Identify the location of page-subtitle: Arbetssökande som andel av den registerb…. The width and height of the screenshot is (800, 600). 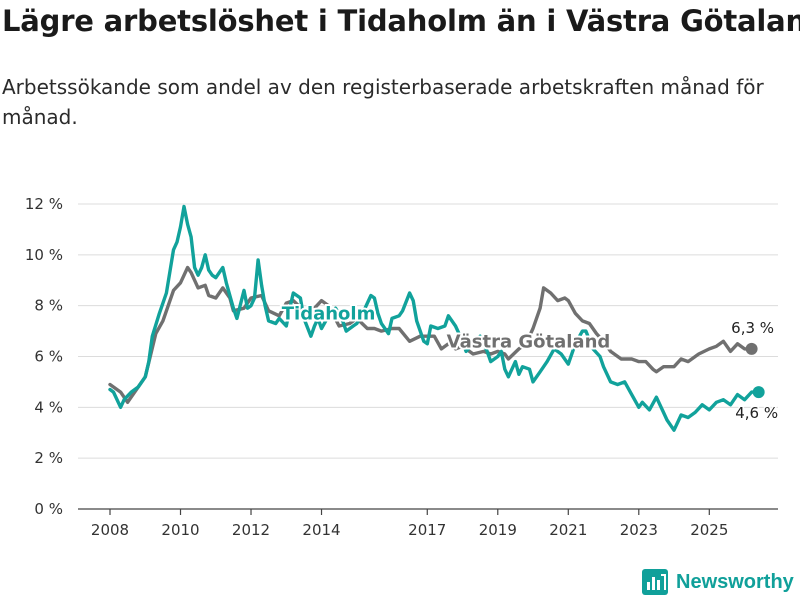
(383, 102).